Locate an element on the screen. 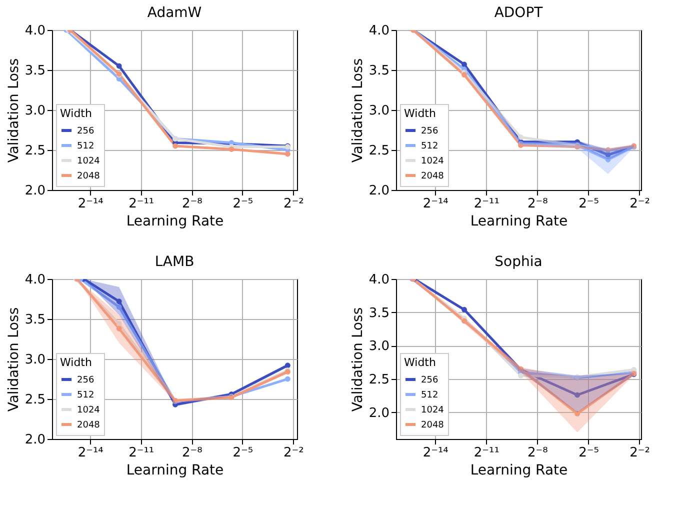 The height and width of the screenshot is (510, 697). chart-title: LAMB is located at coordinates (174, 262).